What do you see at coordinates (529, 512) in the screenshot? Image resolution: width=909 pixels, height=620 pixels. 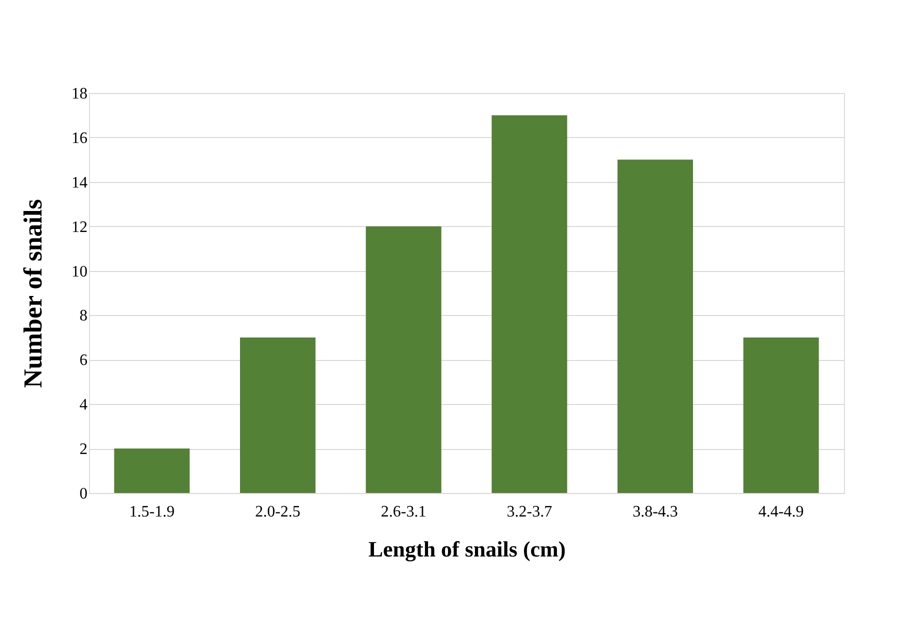 I see `x-tick-label: 3.2-3.7` at bounding box center [529, 512].